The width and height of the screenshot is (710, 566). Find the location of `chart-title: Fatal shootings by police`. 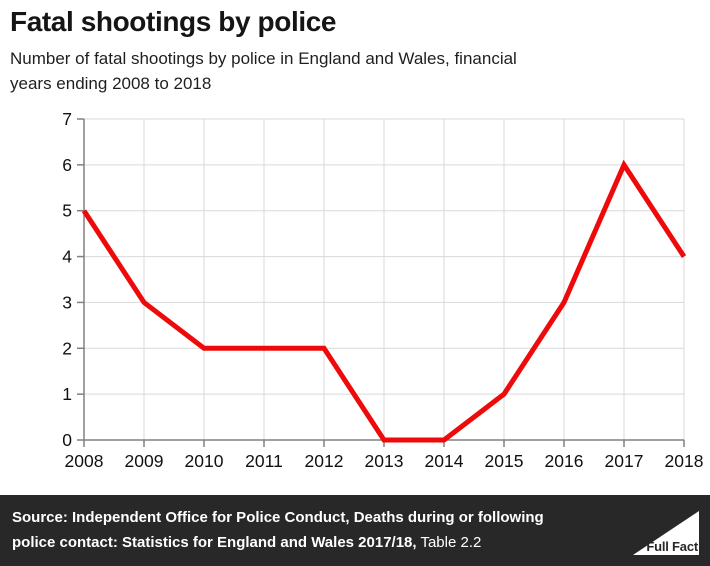

chart-title: Fatal shootings by police is located at coordinates (173, 21).